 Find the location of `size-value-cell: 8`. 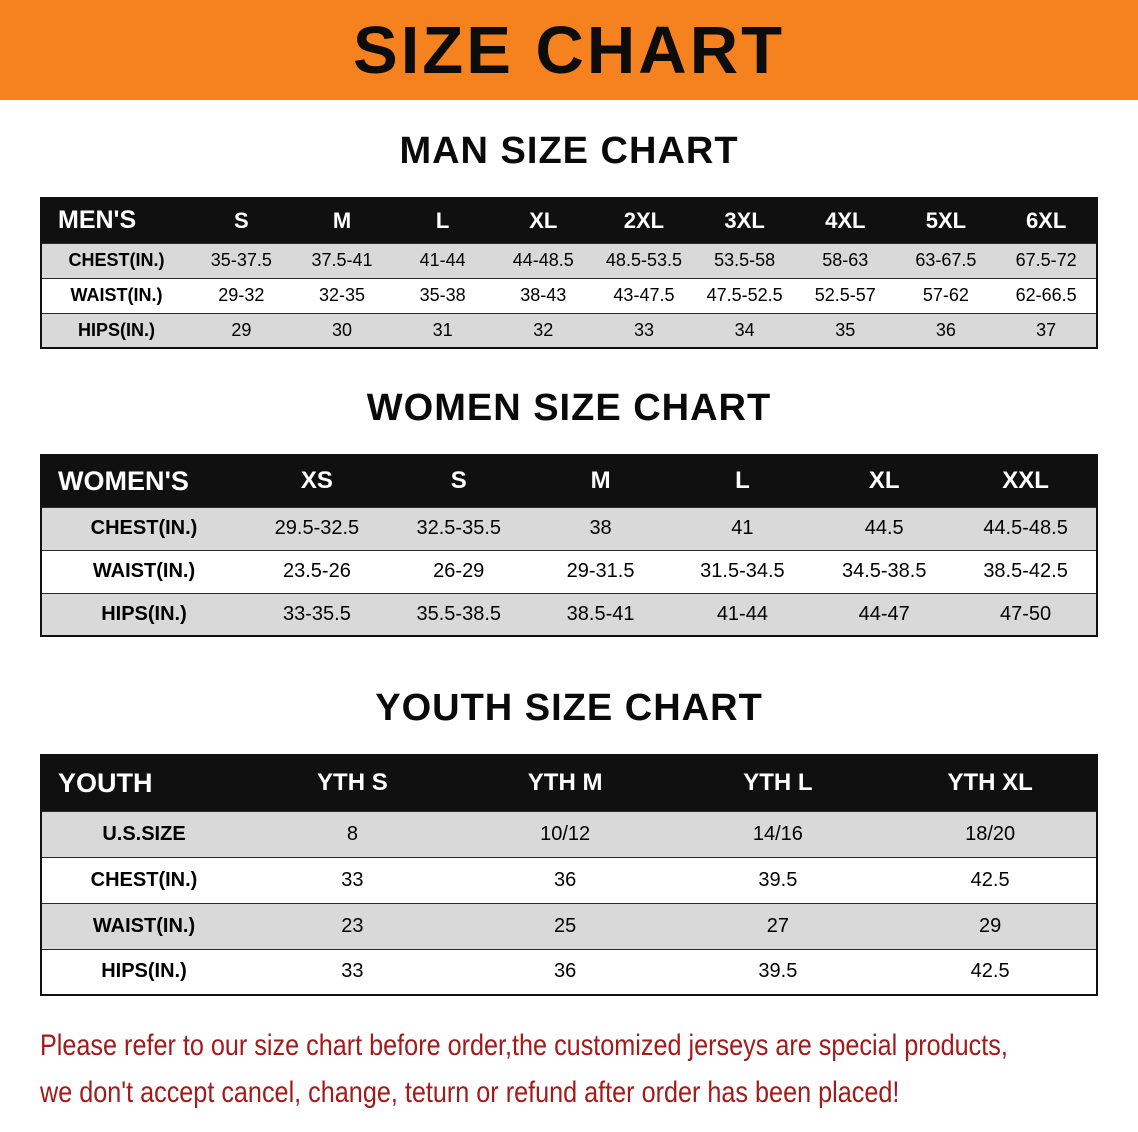

size-value-cell: 8 is located at coordinates (352, 833).